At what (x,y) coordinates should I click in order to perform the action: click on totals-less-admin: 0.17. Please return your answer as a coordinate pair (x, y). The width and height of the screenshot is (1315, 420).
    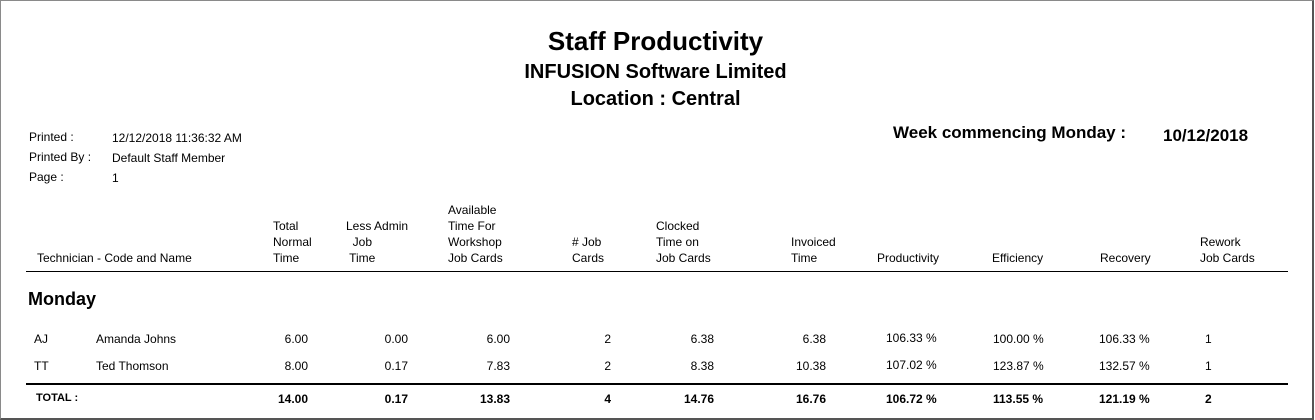
    Looking at the image, I should click on (396, 399).